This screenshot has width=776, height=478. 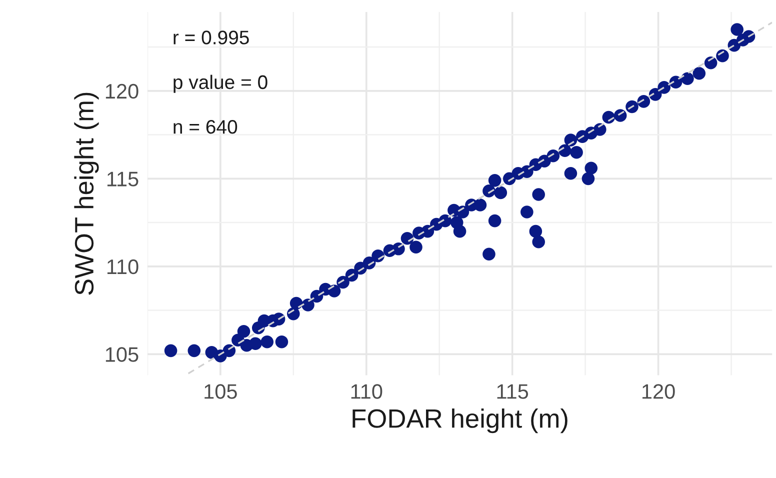 I want to click on x-tick-label: 120, so click(x=658, y=391).